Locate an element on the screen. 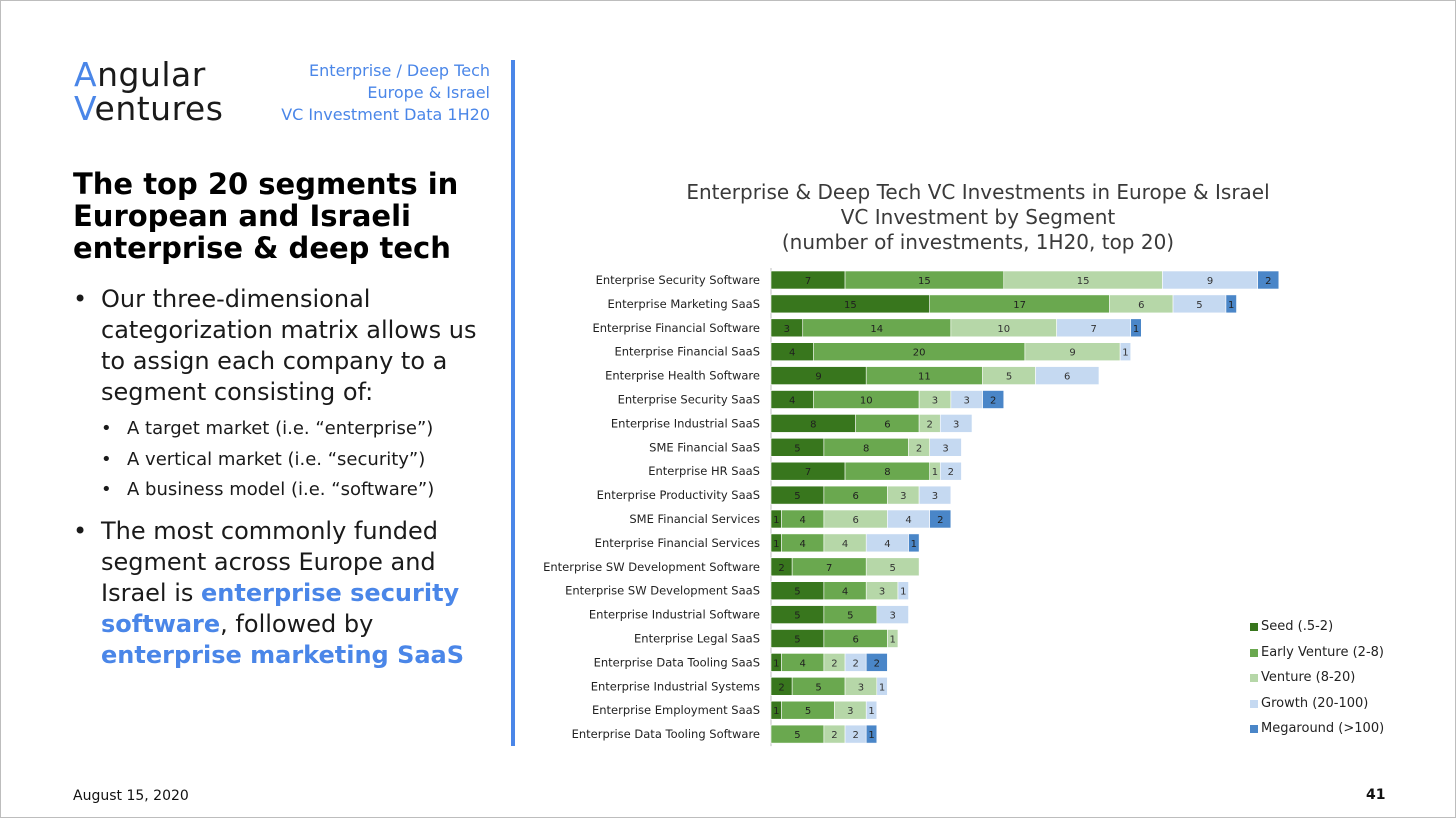 The width and height of the screenshot is (1456, 818). legend-item-venture: Venture (8-20) is located at coordinates (1340, 680).